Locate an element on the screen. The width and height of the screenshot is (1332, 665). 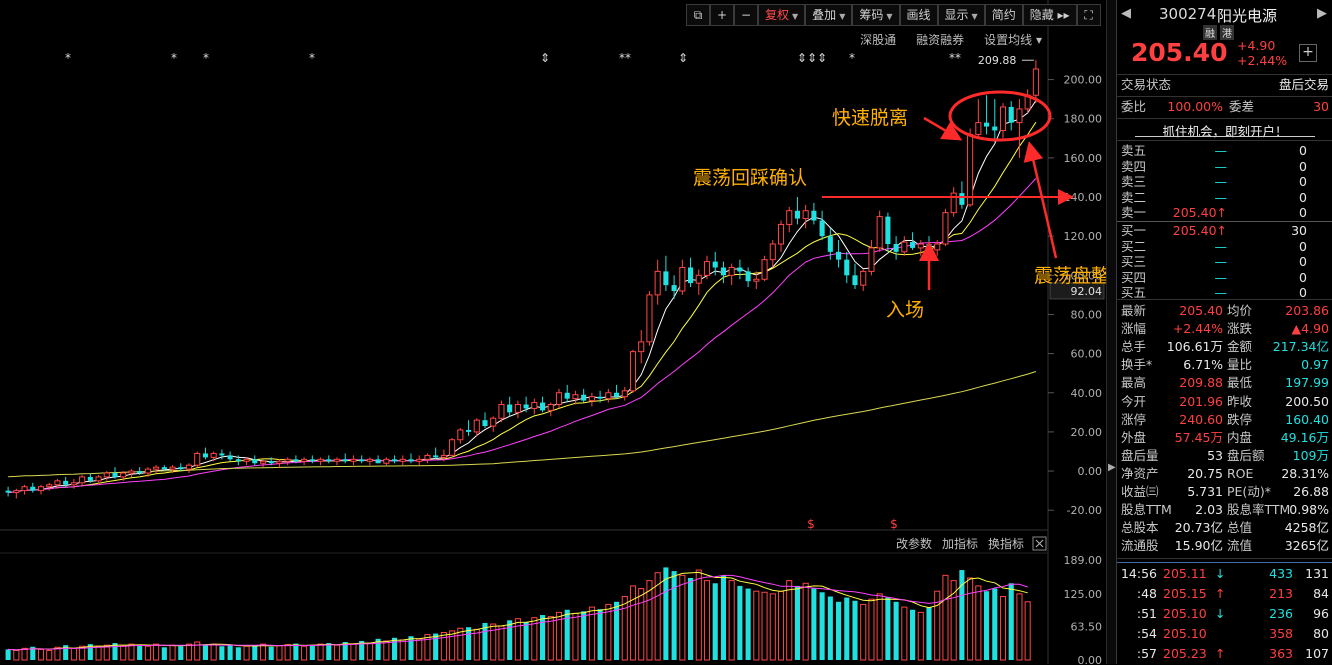
orderbook-row: 买五 — 0 is located at coordinates (1224, 293).